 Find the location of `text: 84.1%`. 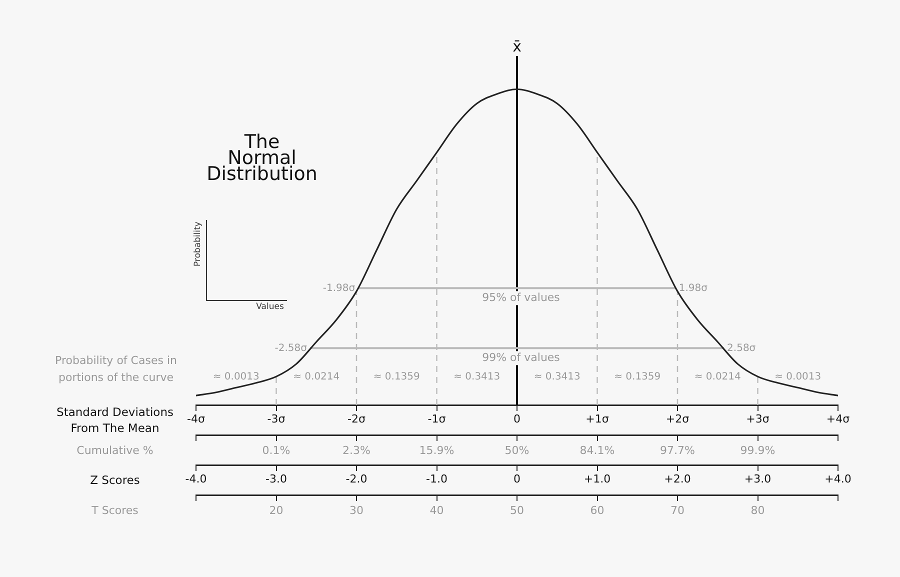

text: 84.1% is located at coordinates (597, 450).